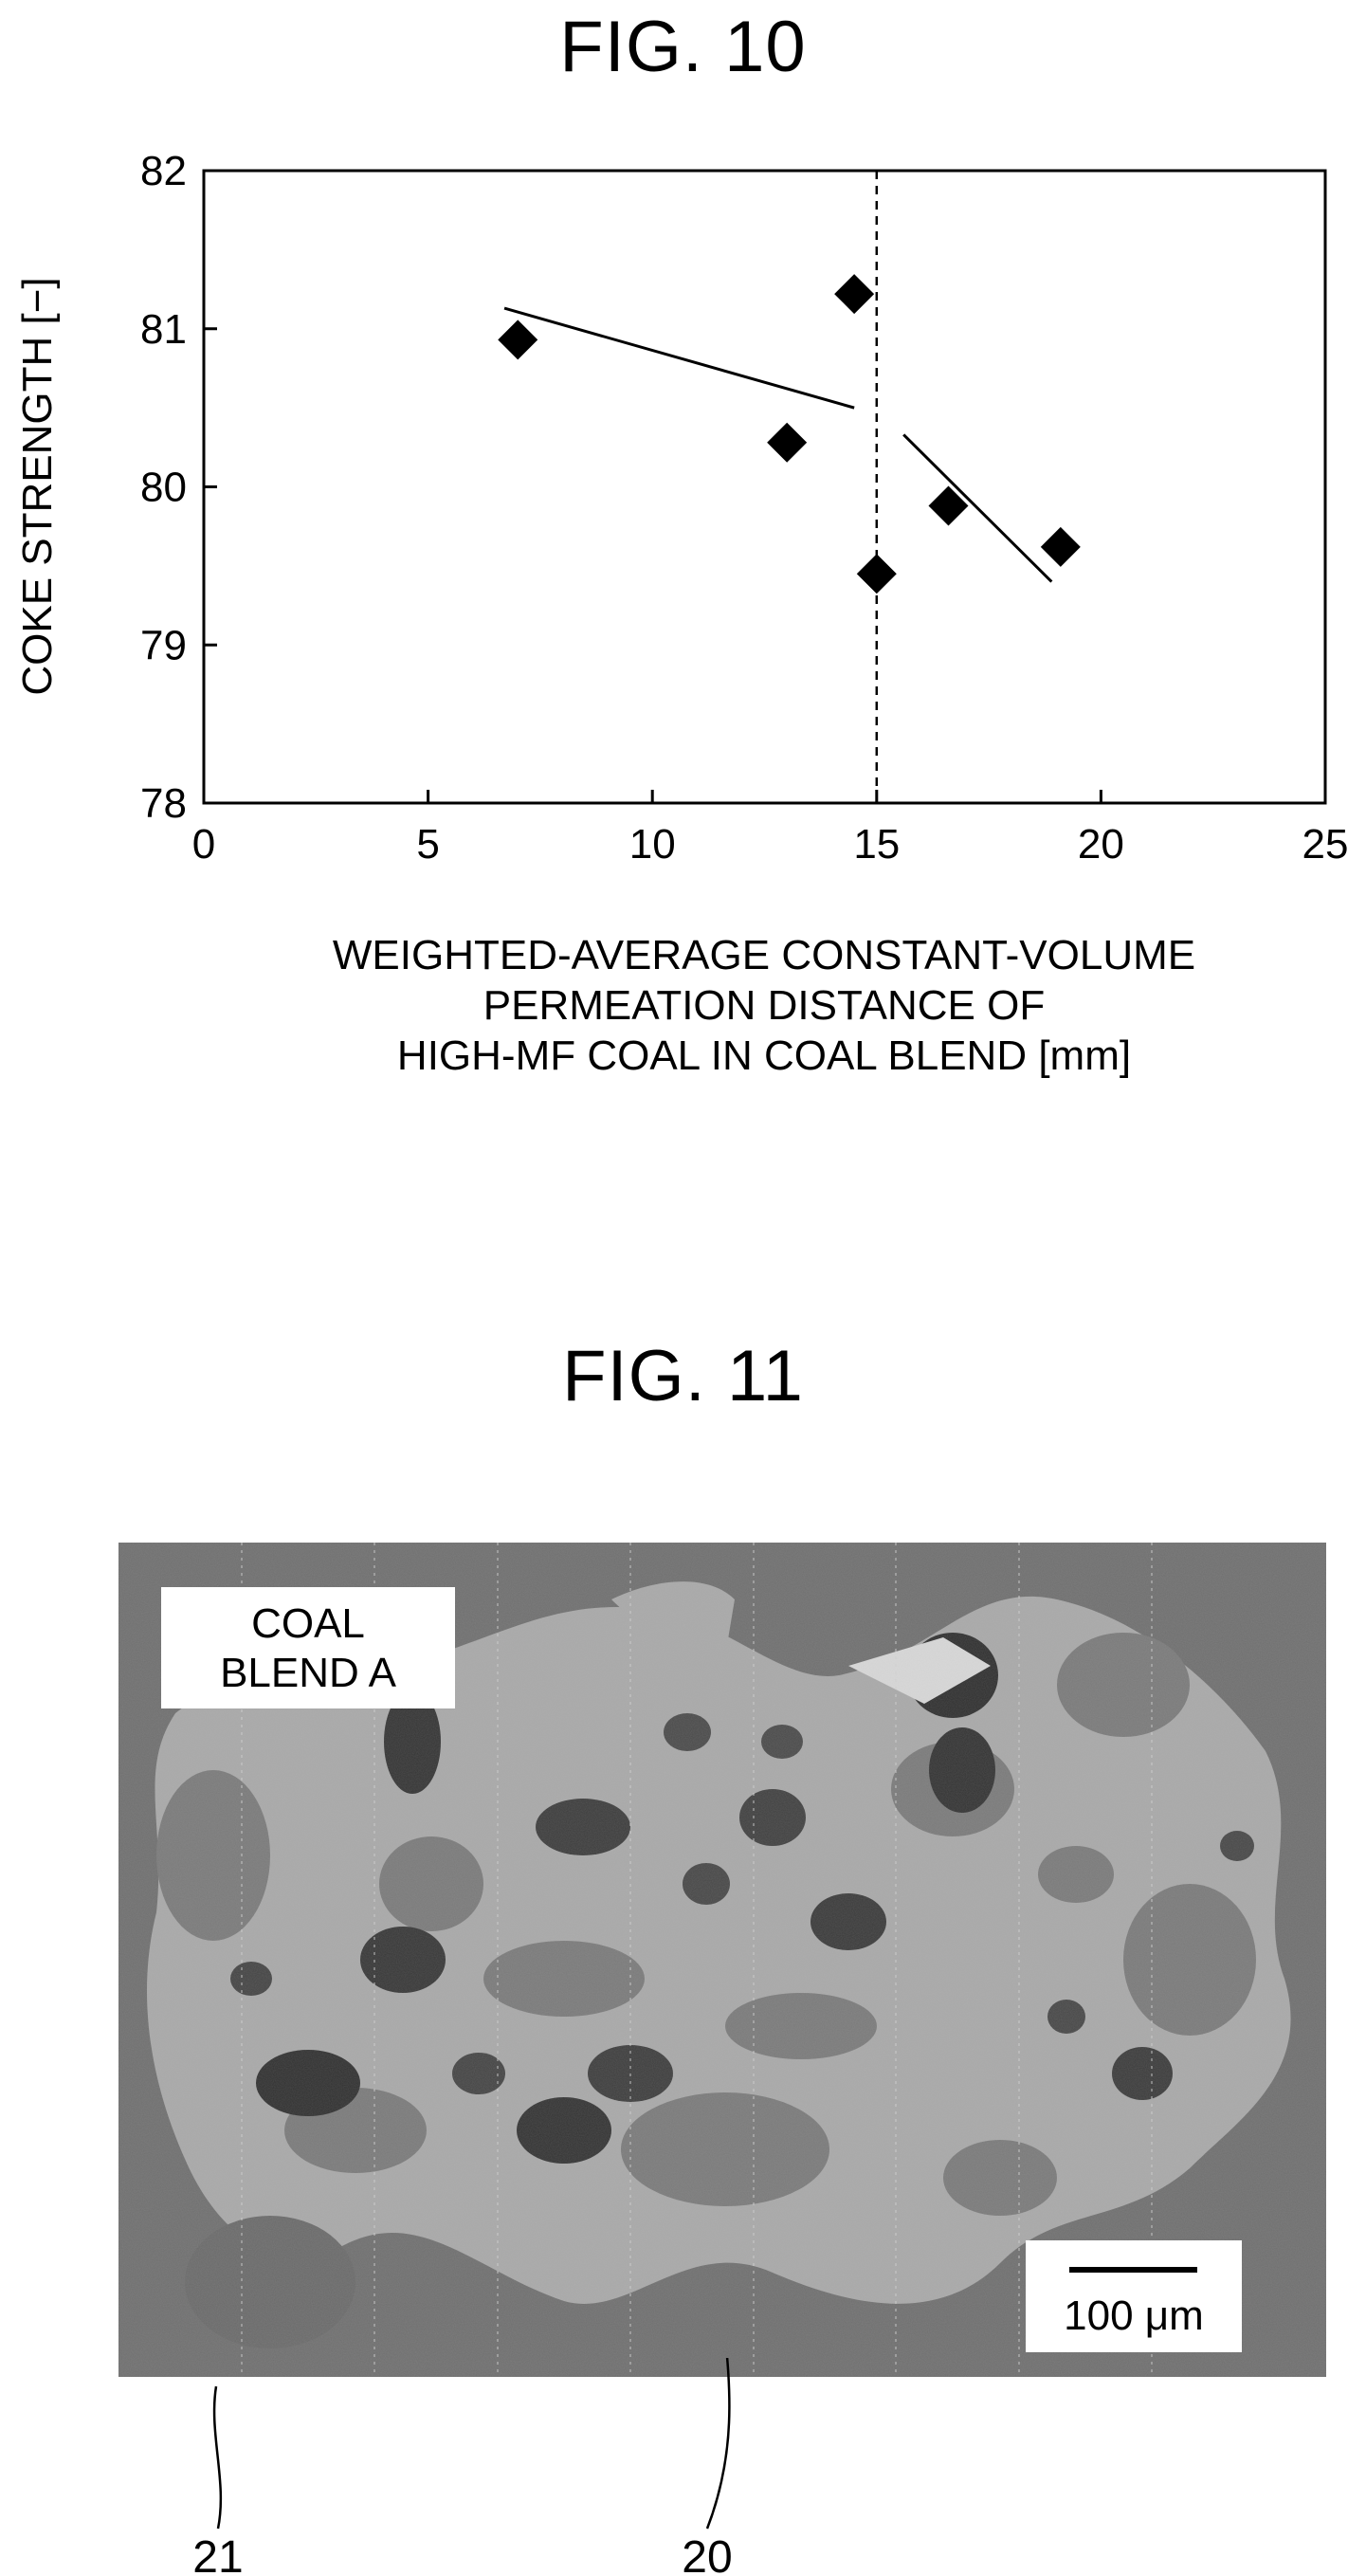  Describe the element at coordinates (1101, 844) in the screenshot. I see `x-tick-label: 20` at that location.